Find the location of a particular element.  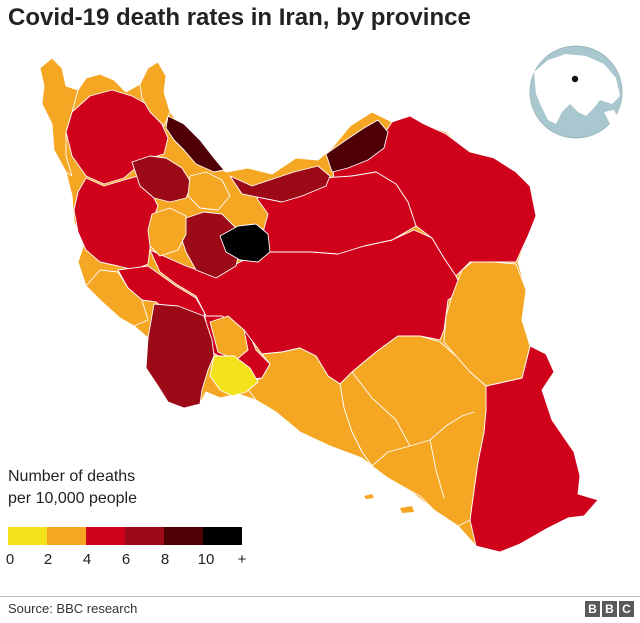

legend-tick-label: 8 is located at coordinates (165, 559).